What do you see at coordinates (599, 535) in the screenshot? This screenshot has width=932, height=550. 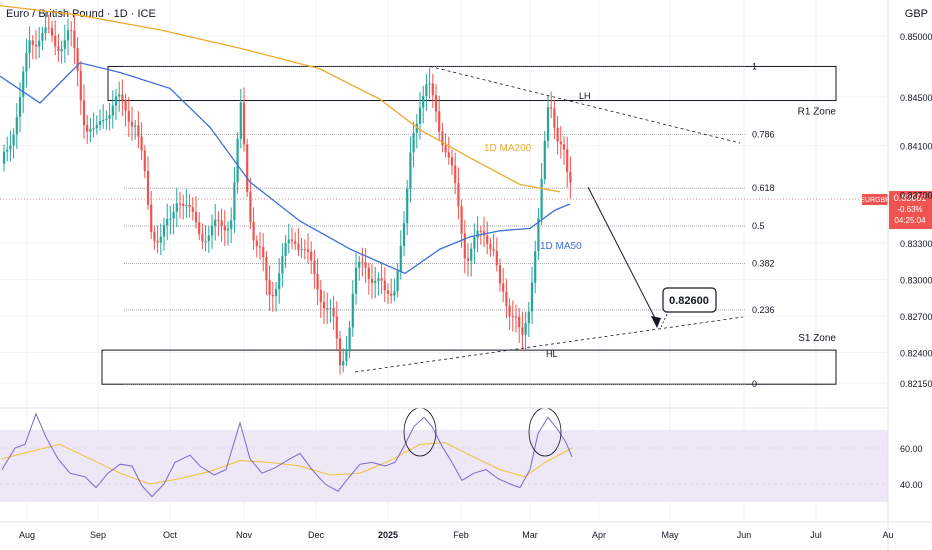 I see `time-tick-label: Apr` at bounding box center [599, 535].